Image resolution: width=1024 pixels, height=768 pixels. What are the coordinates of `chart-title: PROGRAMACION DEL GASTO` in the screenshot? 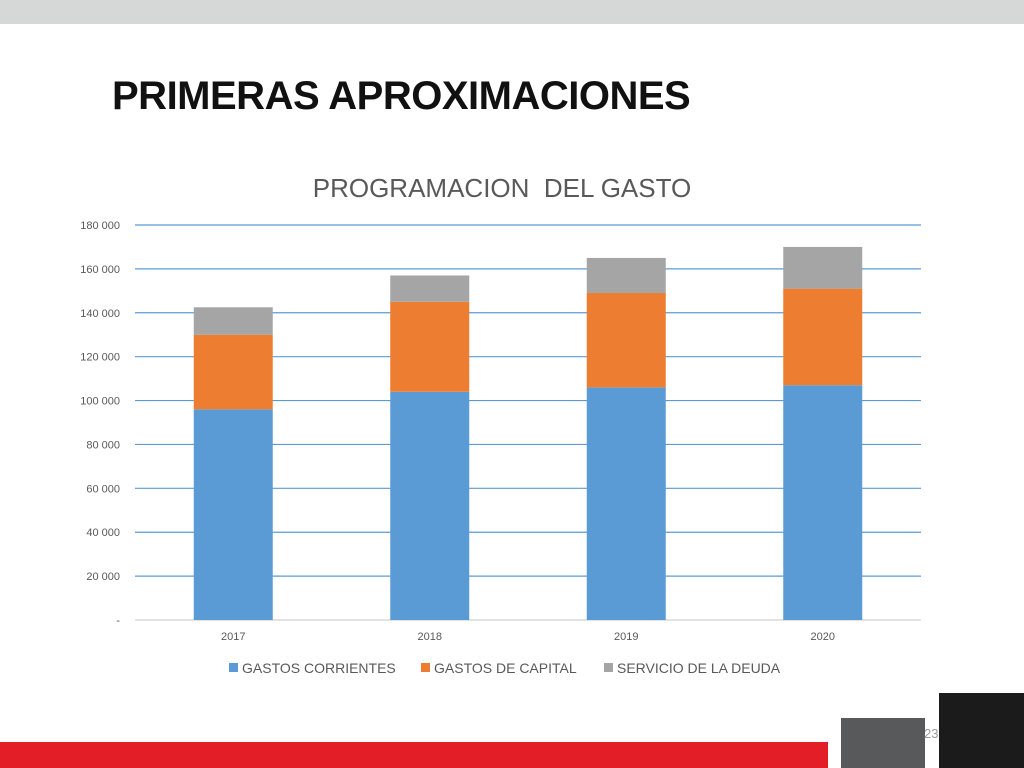 It's located at (502, 188).